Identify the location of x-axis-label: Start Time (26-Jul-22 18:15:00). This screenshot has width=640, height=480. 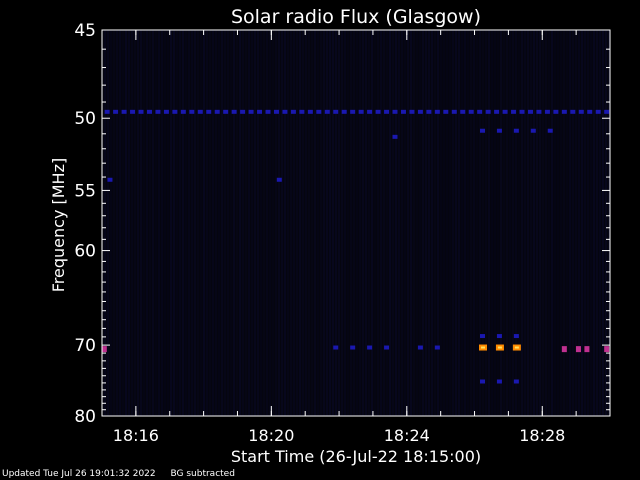
(356, 456).